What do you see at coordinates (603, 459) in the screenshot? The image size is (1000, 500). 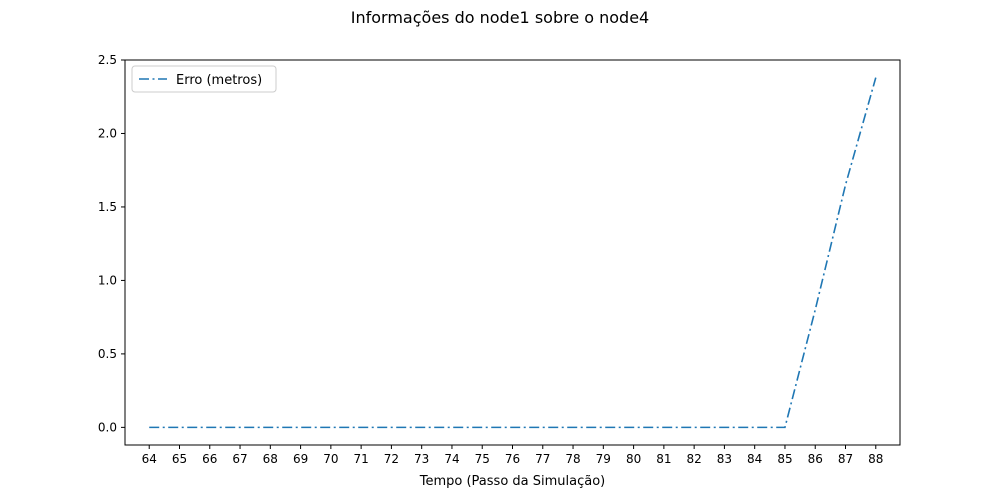 I see `x-tick-label: 79` at bounding box center [603, 459].